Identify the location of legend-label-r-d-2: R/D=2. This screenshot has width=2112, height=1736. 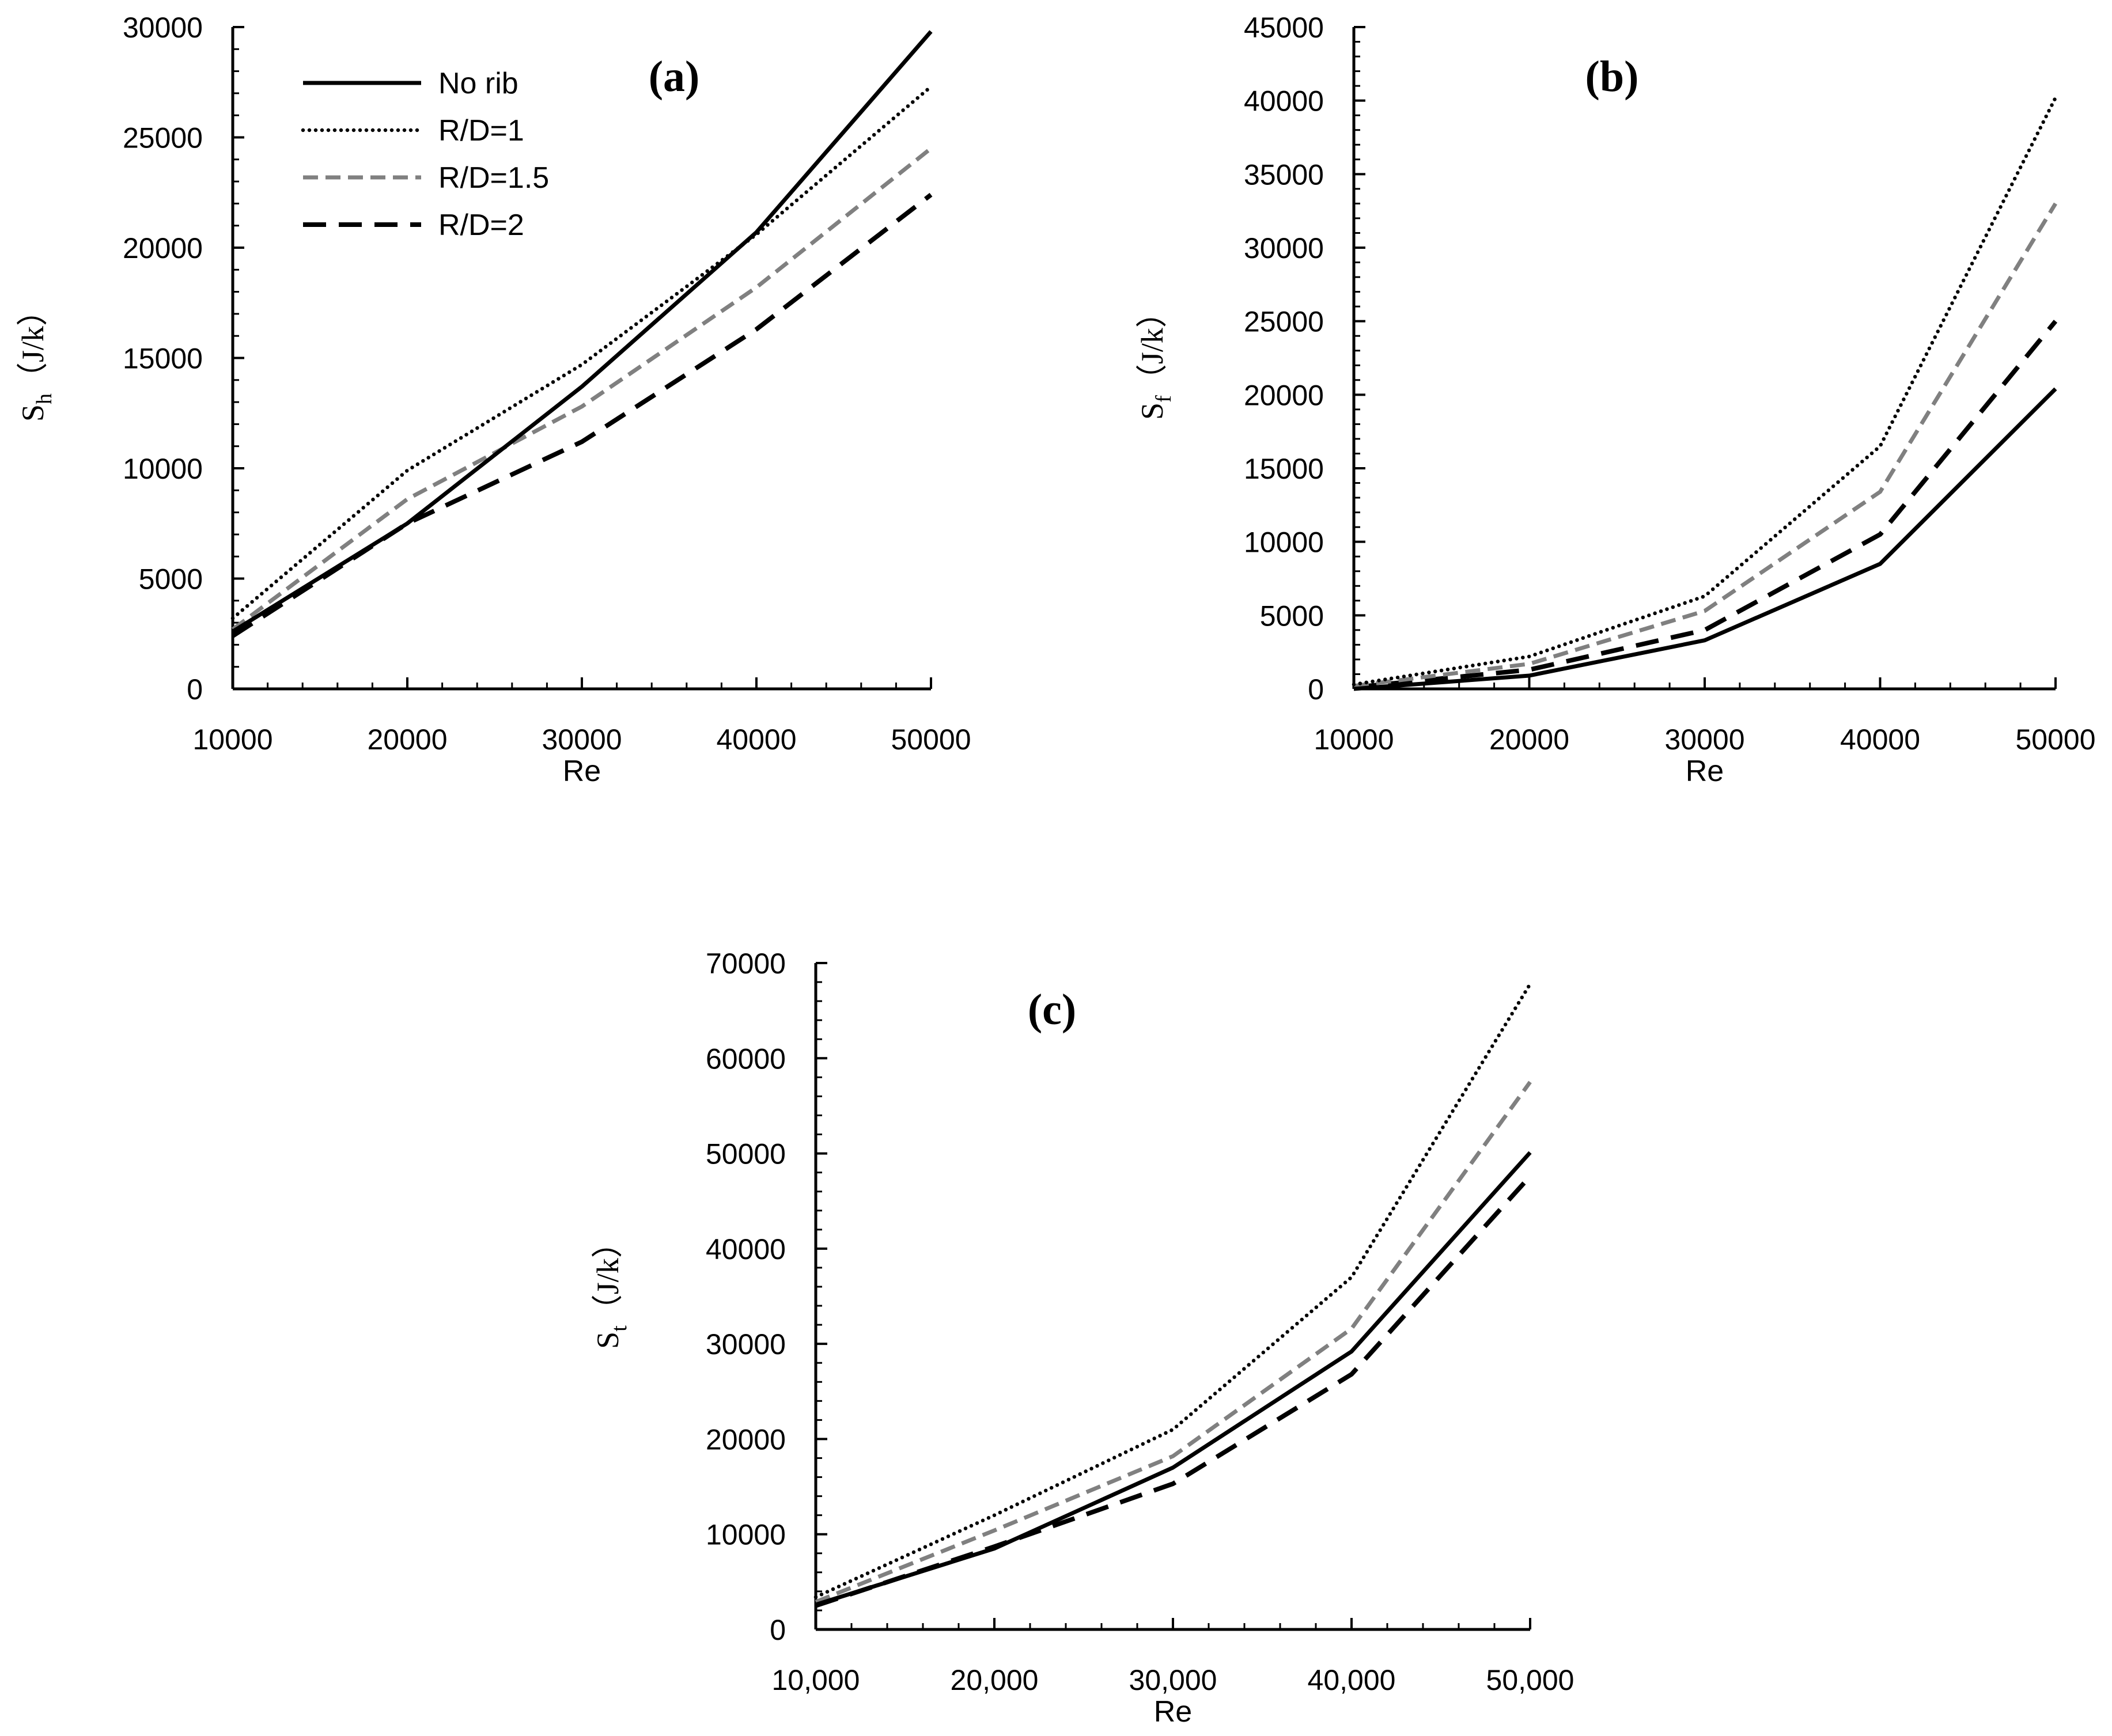
(481, 225).